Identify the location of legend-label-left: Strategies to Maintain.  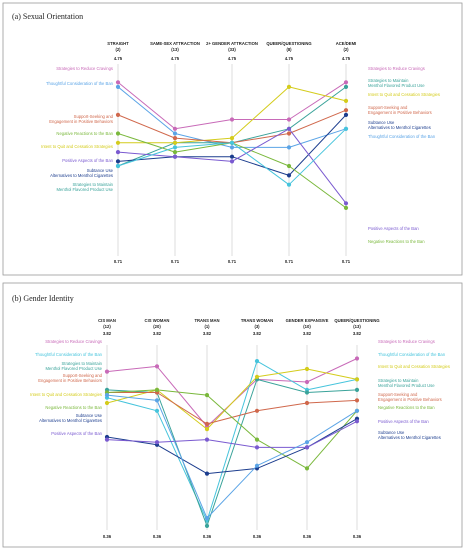
(92, 184).